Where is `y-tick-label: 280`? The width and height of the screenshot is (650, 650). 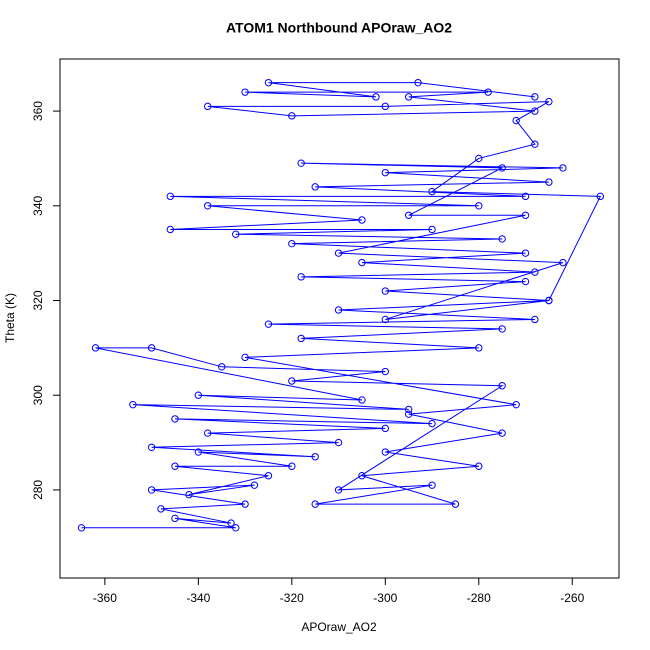
y-tick-label: 280 is located at coordinates (38, 490).